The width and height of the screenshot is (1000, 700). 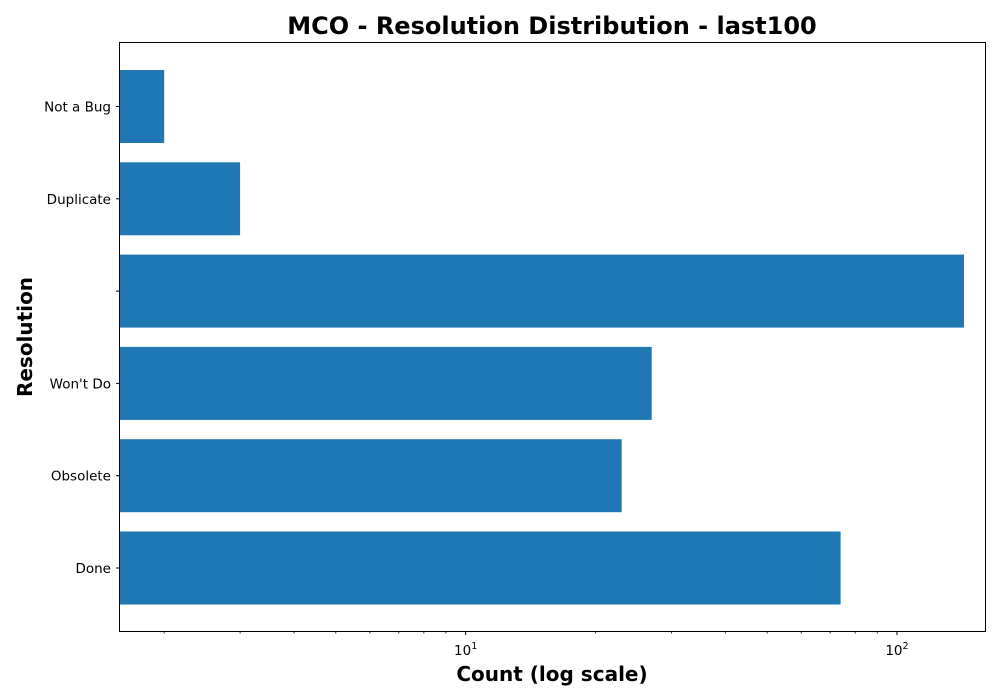 What do you see at coordinates (551, 674) in the screenshot?
I see `x-axis-label: Count (log scale)` at bounding box center [551, 674].